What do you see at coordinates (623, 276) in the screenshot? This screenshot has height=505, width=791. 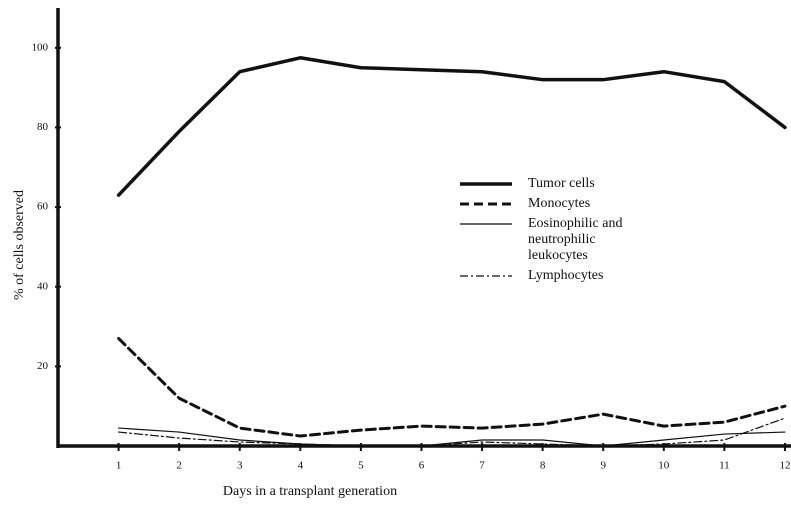 I see `legend-item: Lymphocytes` at bounding box center [623, 276].